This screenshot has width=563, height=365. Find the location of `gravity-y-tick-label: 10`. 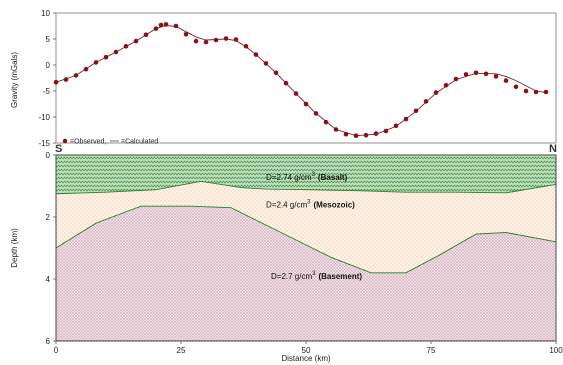

gravity-y-tick-label: 10 is located at coordinates (45, 13).